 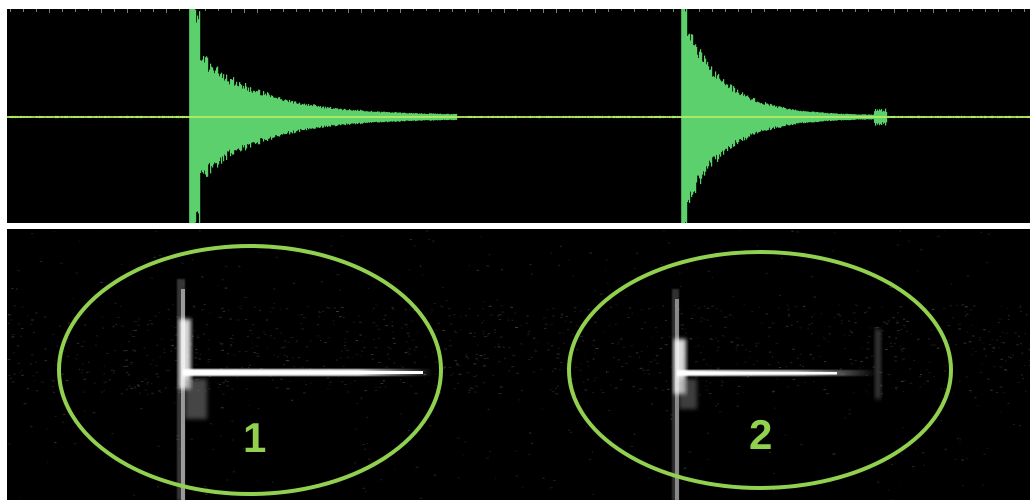 What do you see at coordinates (255, 437) in the screenshot?
I see `region-label-1: 1` at bounding box center [255, 437].